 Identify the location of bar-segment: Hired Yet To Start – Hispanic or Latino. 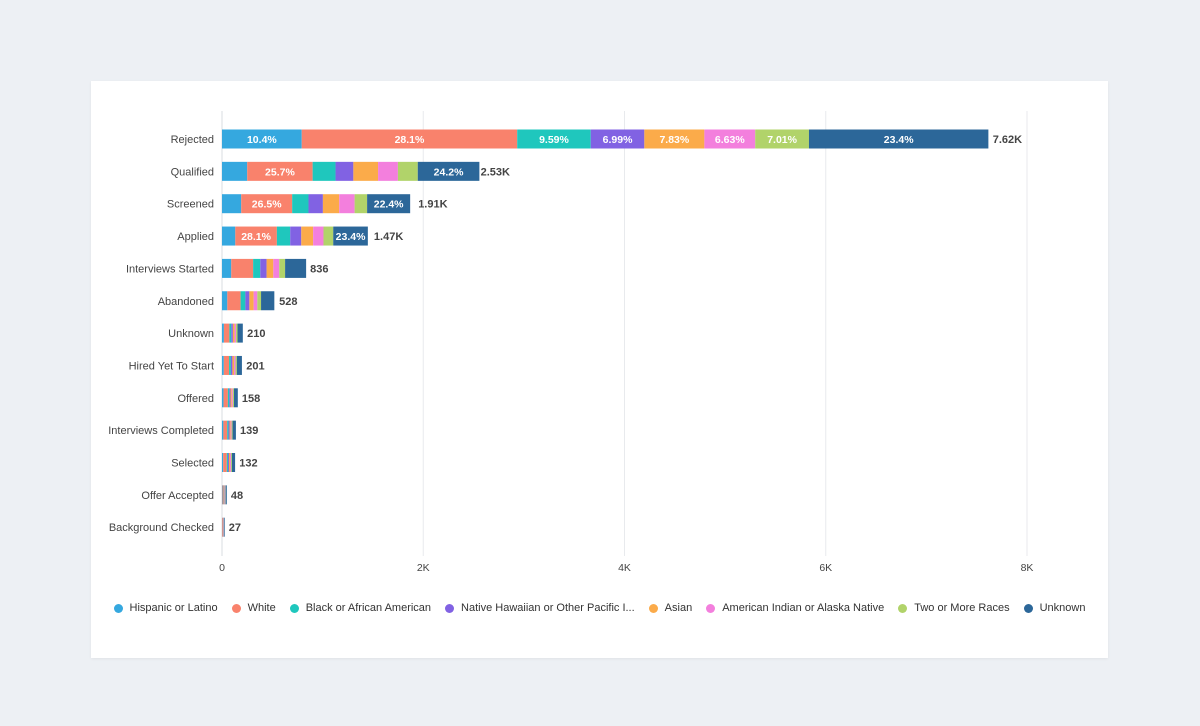
(223, 365).